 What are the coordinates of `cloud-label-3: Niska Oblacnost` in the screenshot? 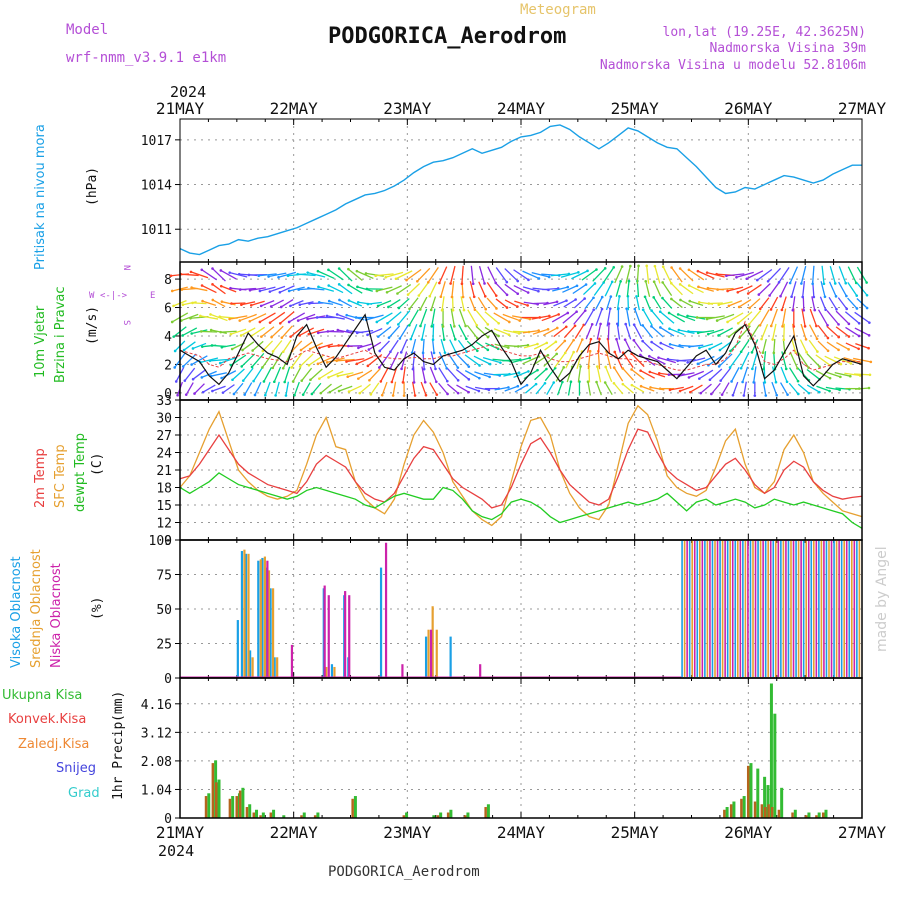 It's located at (56, 615).